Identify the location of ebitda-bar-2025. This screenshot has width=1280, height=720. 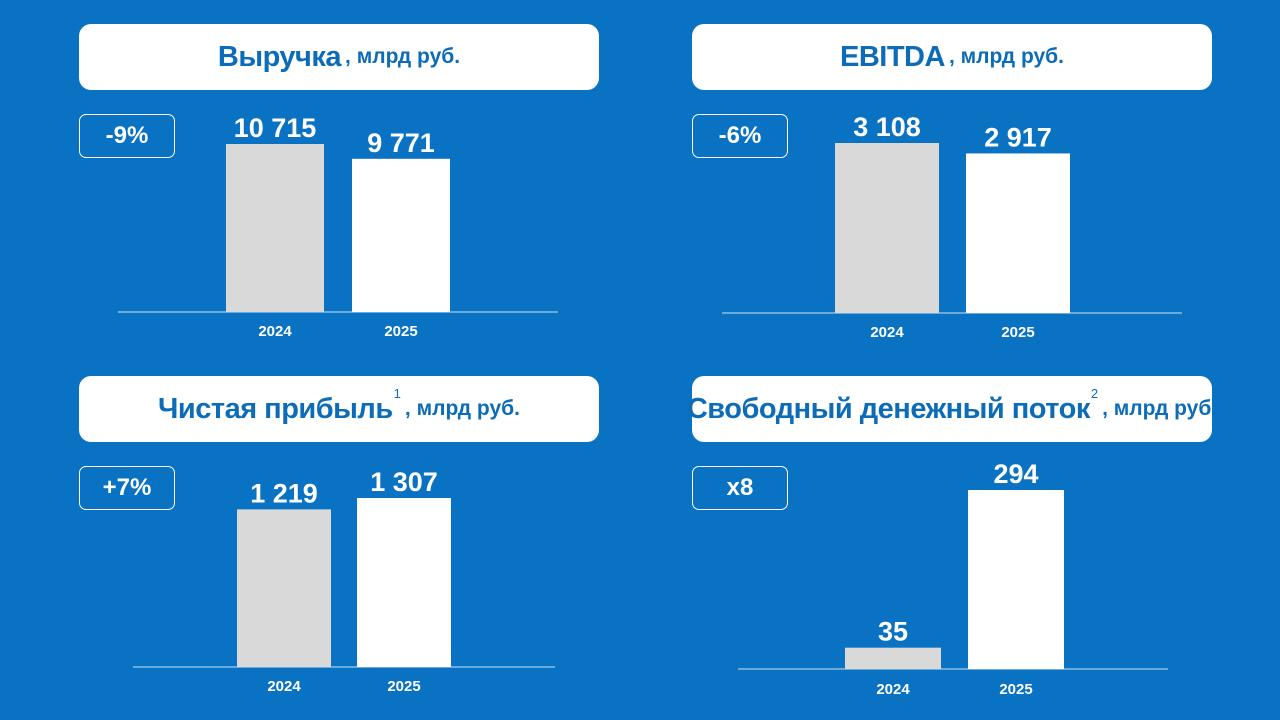
(1018, 233).